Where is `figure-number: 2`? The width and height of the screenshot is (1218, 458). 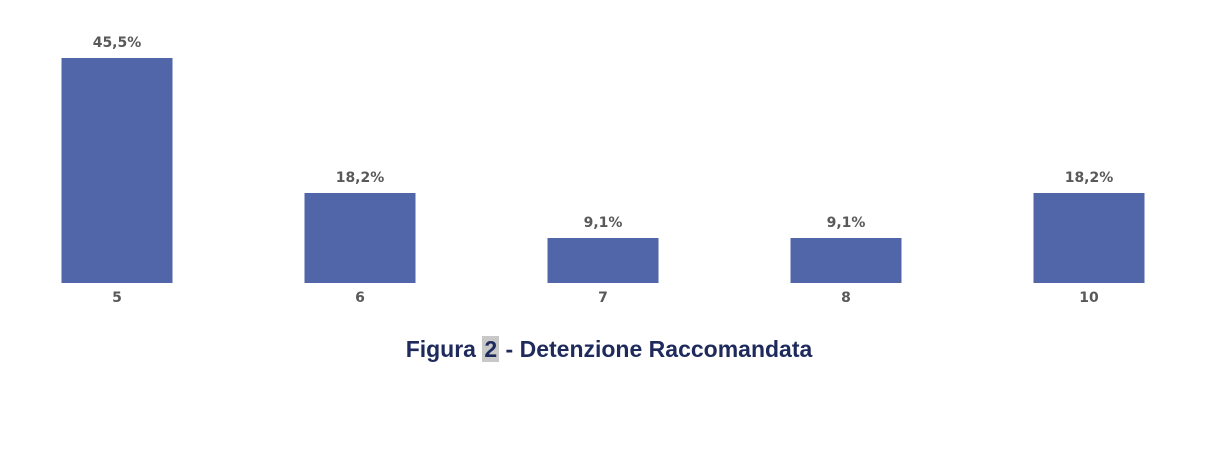
figure-number: 2 is located at coordinates (491, 349).